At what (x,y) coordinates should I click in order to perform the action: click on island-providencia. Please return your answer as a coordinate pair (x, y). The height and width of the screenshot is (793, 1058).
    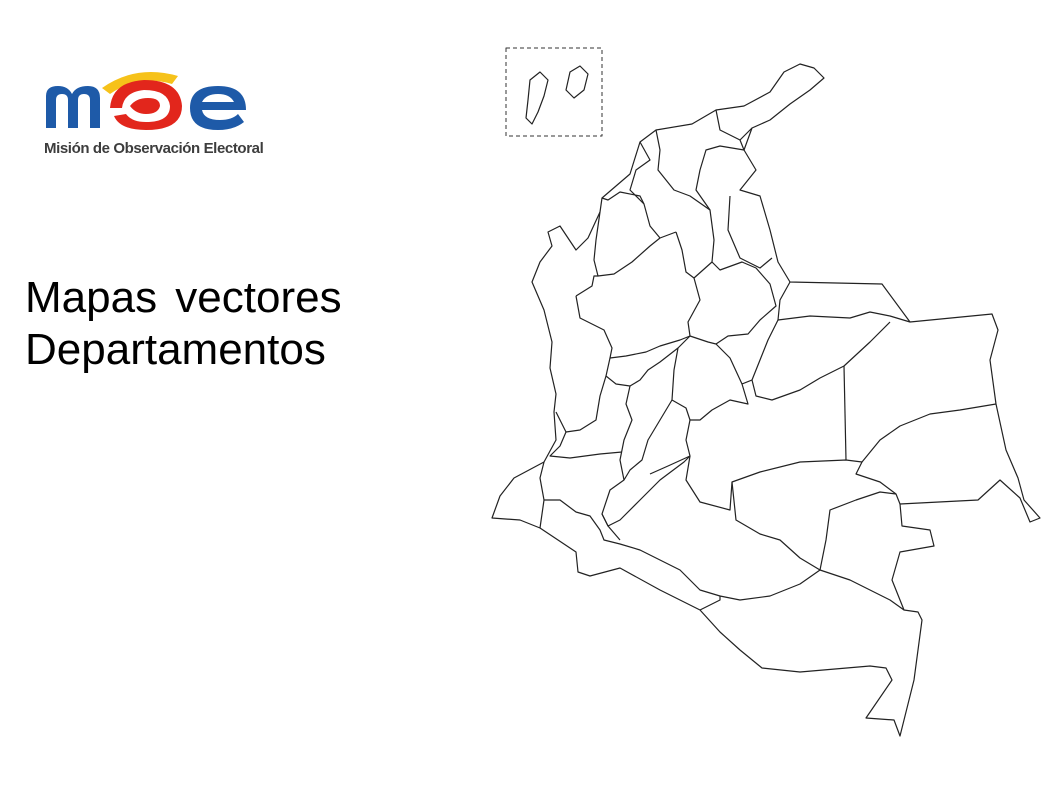
    Looking at the image, I should click on (577, 82).